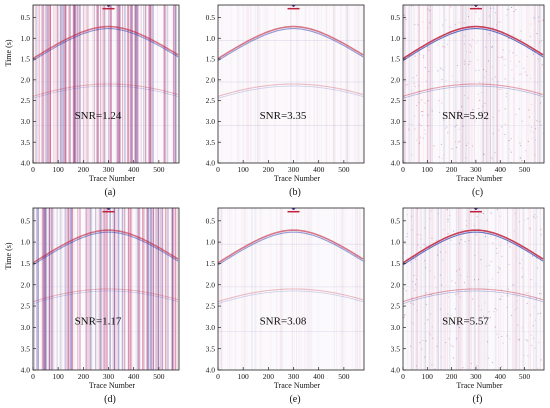  I want to click on panel-label: (f), so click(478, 399).